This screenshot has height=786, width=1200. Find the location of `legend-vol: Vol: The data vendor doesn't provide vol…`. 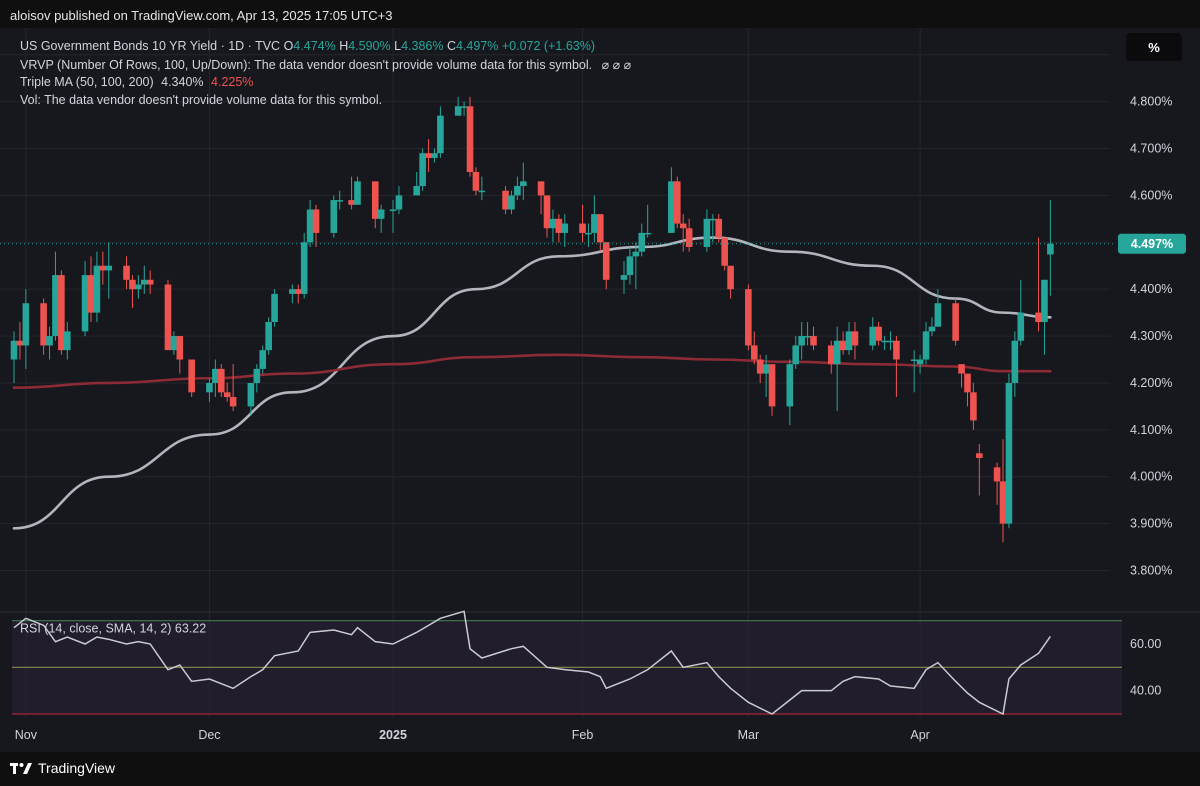

legend-vol: Vol: The data vendor doesn't provide vol… is located at coordinates (201, 100).